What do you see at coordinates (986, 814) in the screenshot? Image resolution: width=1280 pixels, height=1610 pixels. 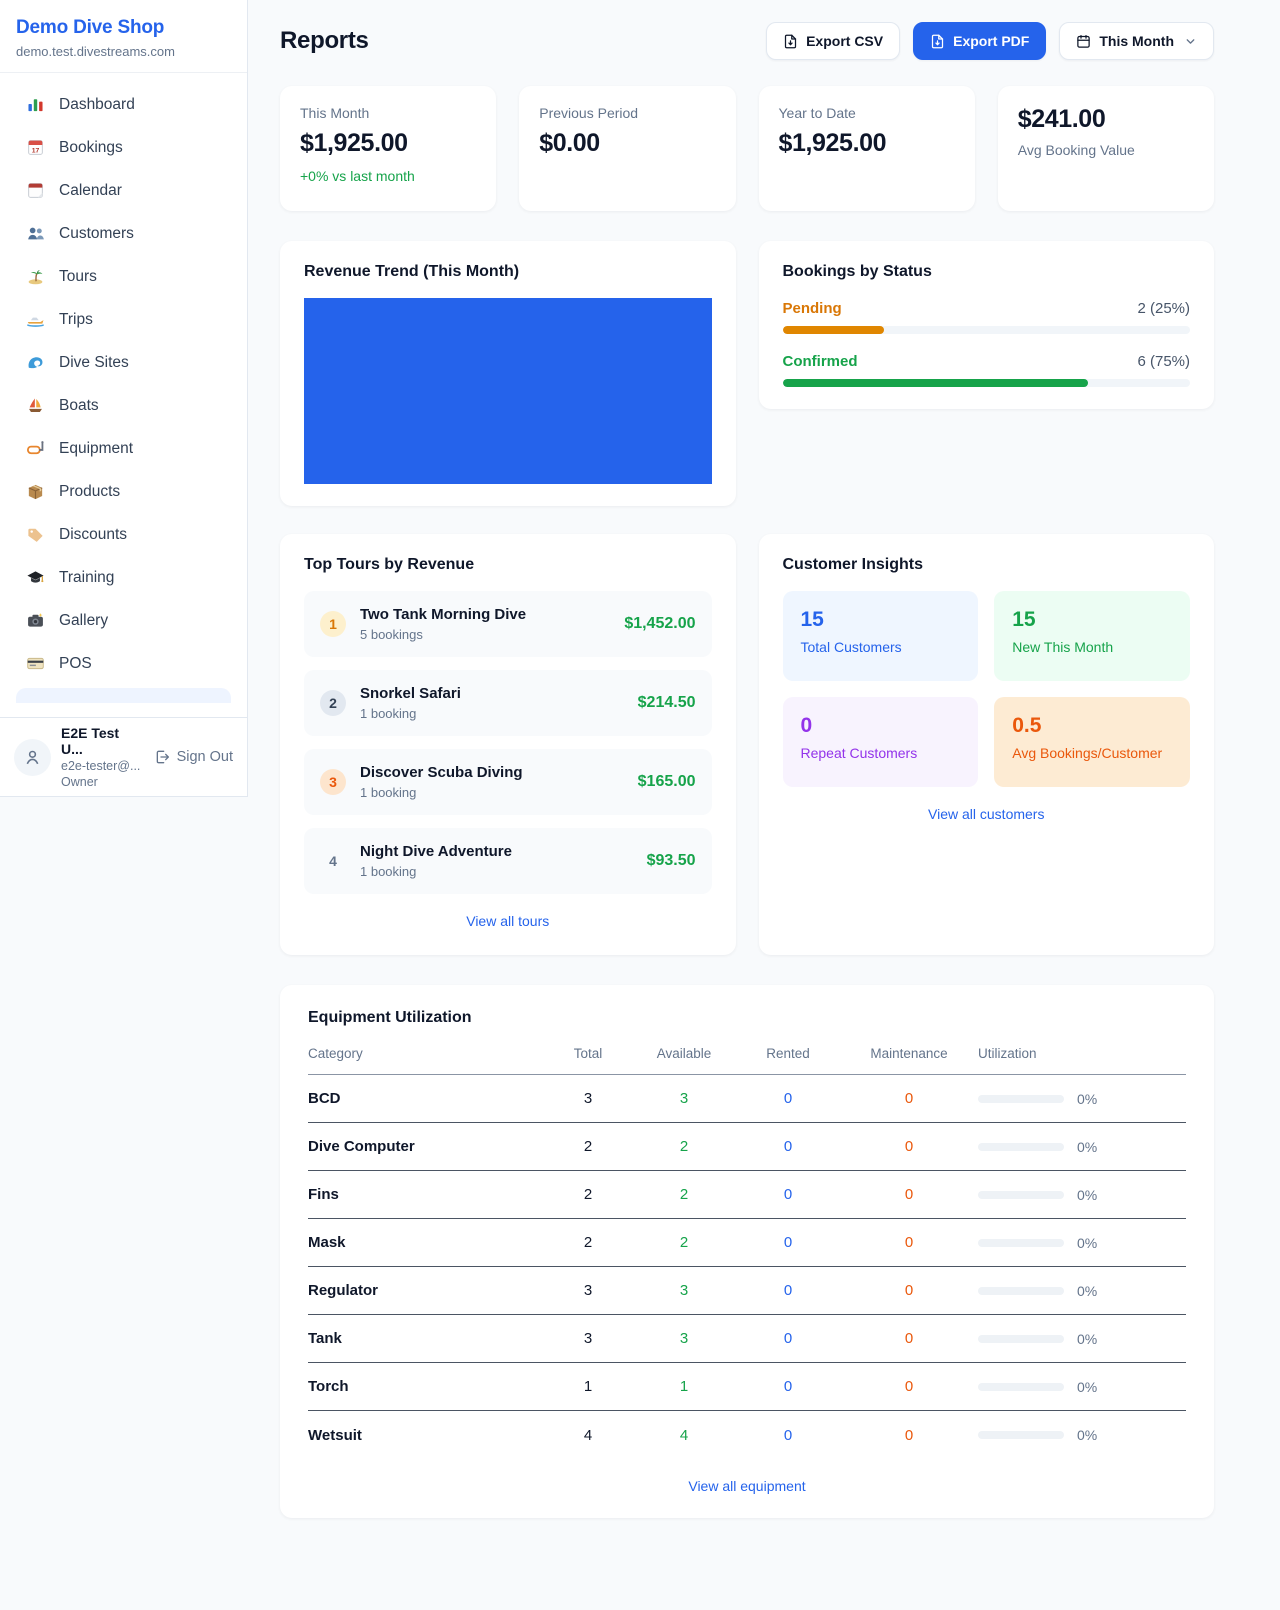 I see `view-all-customers-link: View all customers` at bounding box center [986, 814].